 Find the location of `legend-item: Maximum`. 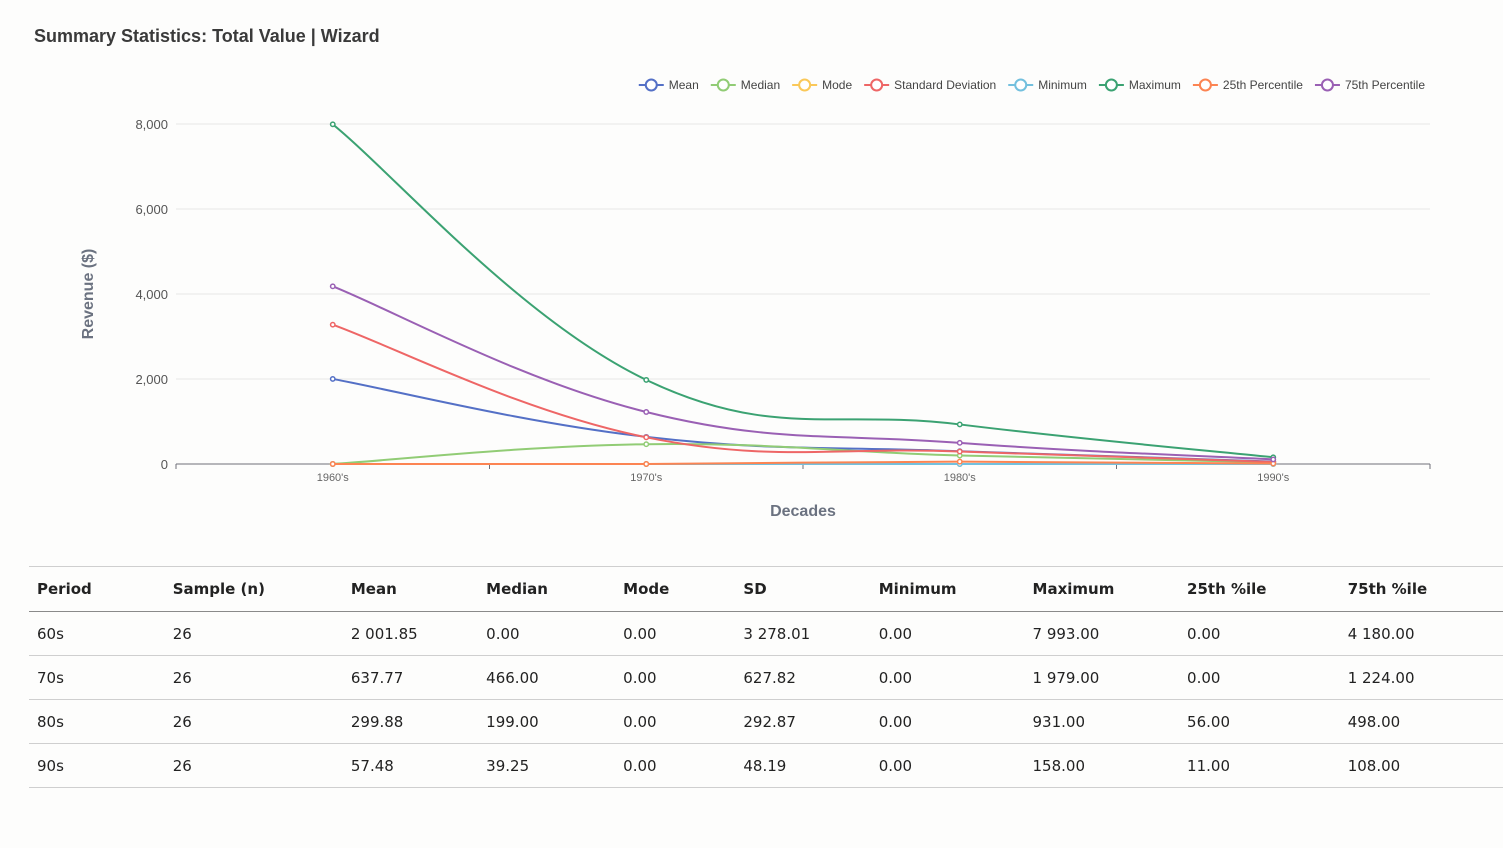

legend-item: Maximum is located at coordinates (1139, 85).